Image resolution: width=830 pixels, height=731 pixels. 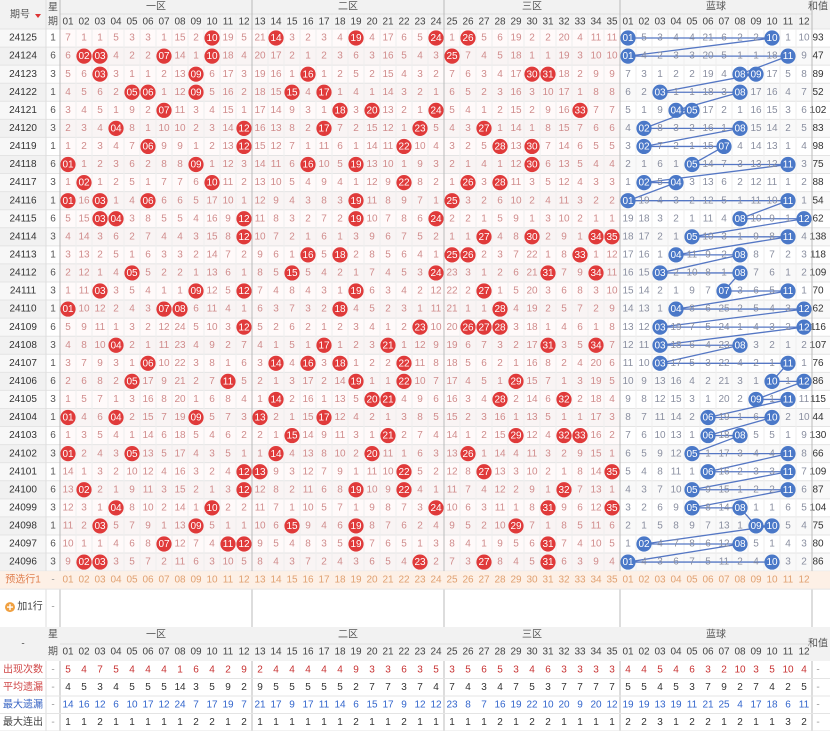 What do you see at coordinates (260, 580) in the screenshot?
I see `preselect-ball: 13` at bounding box center [260, 580].